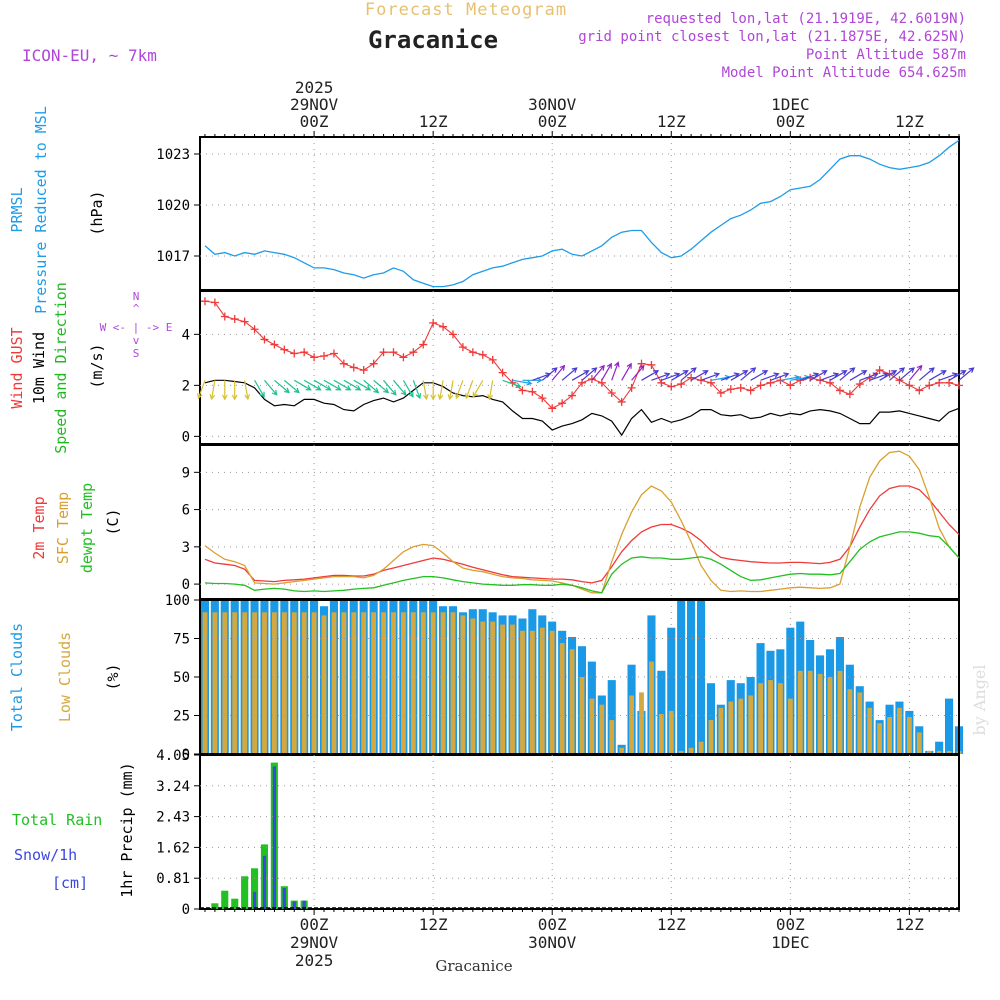  I want to click on legend-sfc-temp: SFC Temp, so click(63, 528).